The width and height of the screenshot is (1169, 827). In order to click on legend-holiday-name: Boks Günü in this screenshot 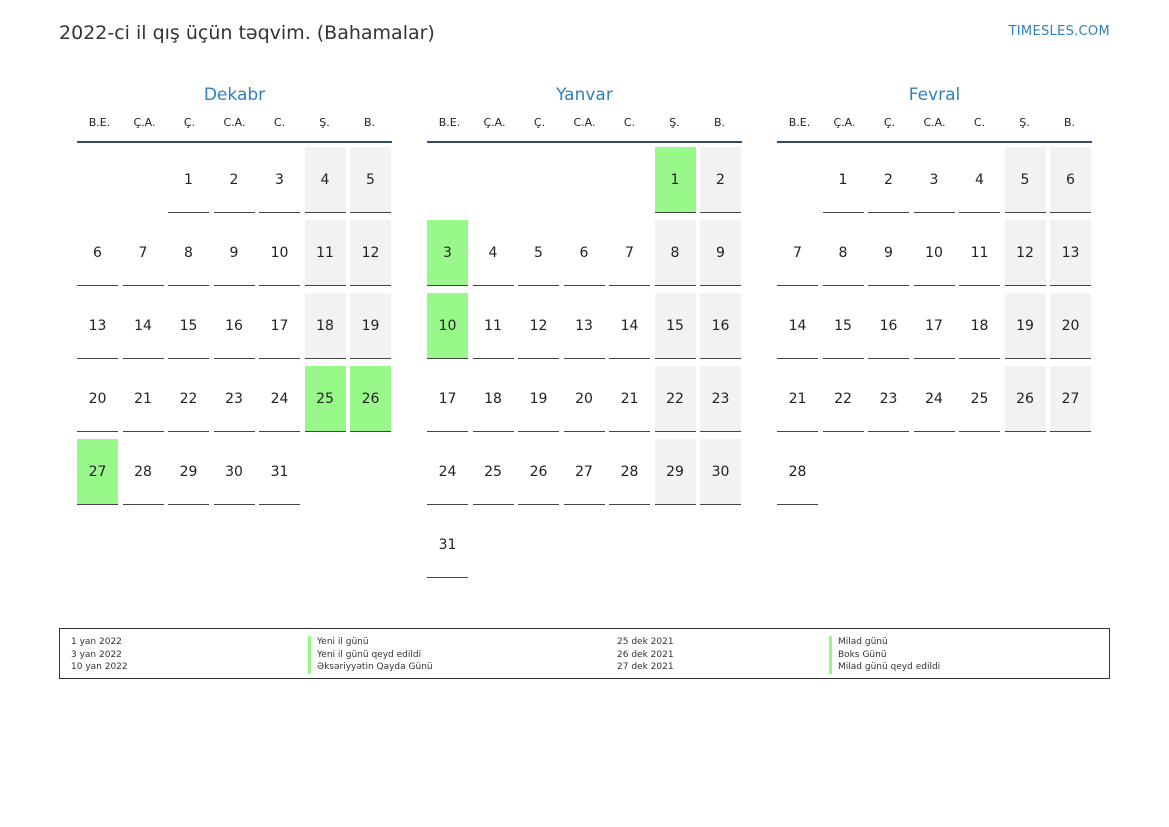, I will do `click(884, 654)`.